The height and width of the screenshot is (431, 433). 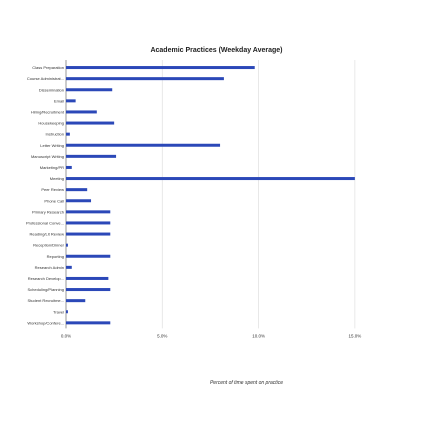 What do you see at coordinates (55, 256) in the screenshot?
I see `category-label: Reporting` at bounding box center [55, 256].